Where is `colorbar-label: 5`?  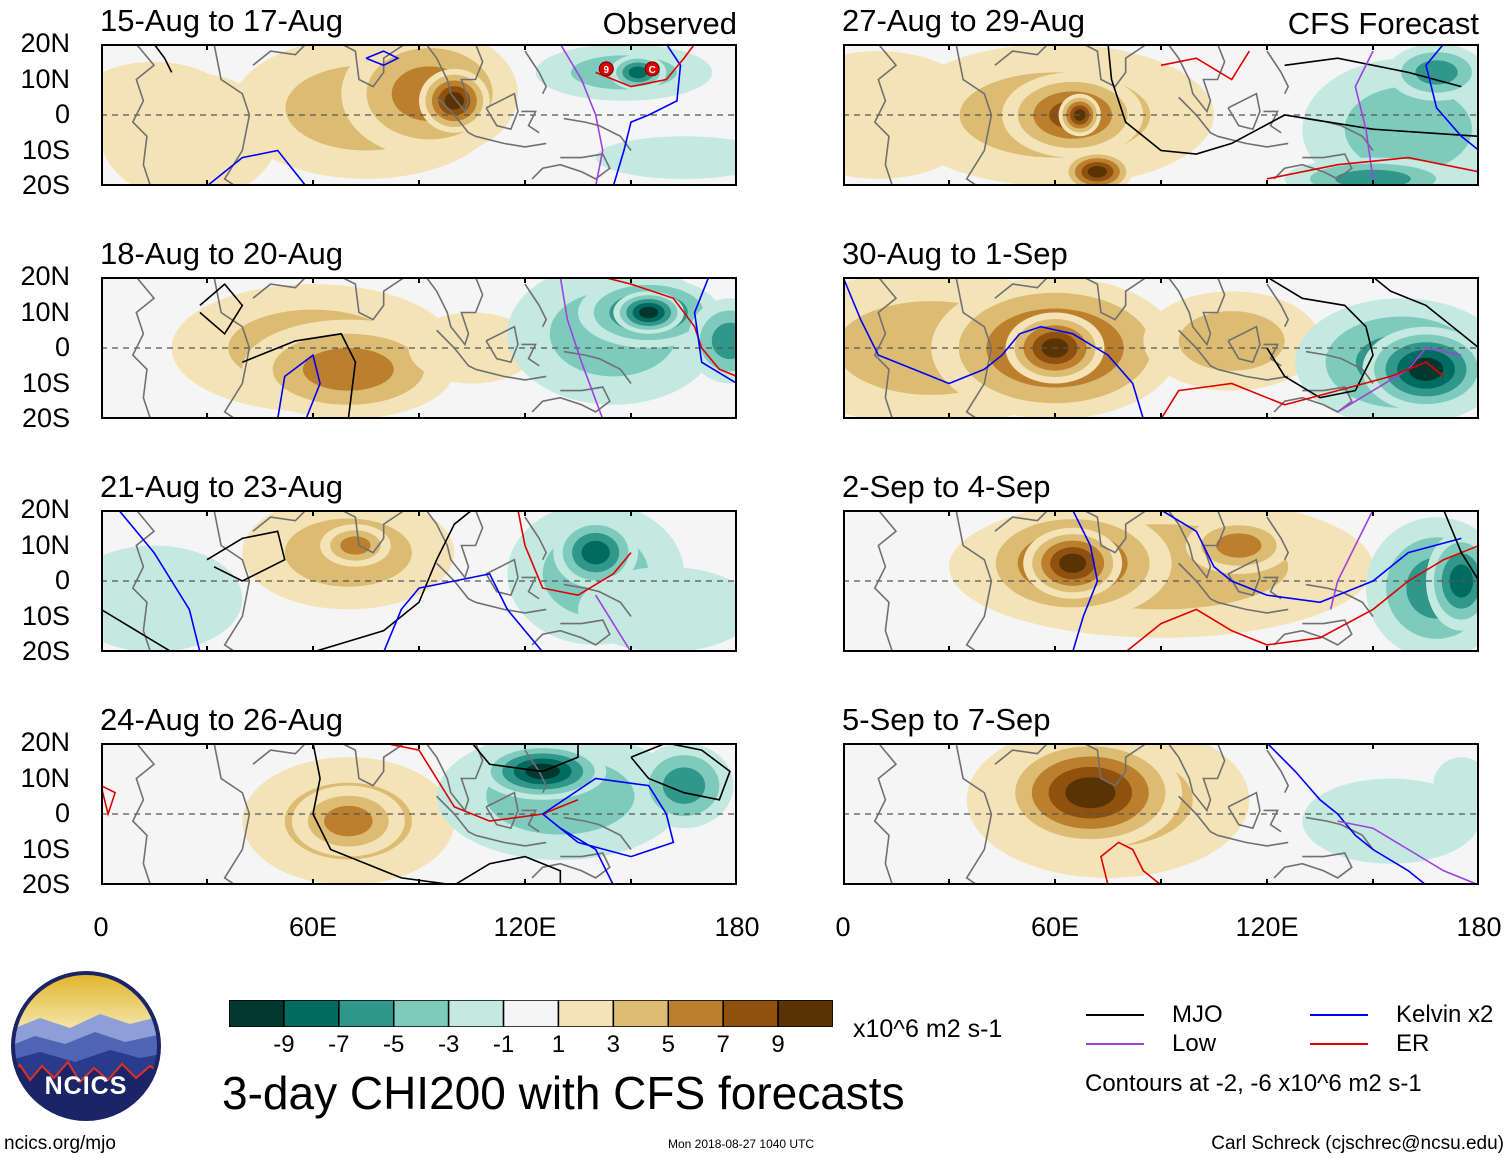 colorbar-label: 5 is located at coordinates (668, 1044).